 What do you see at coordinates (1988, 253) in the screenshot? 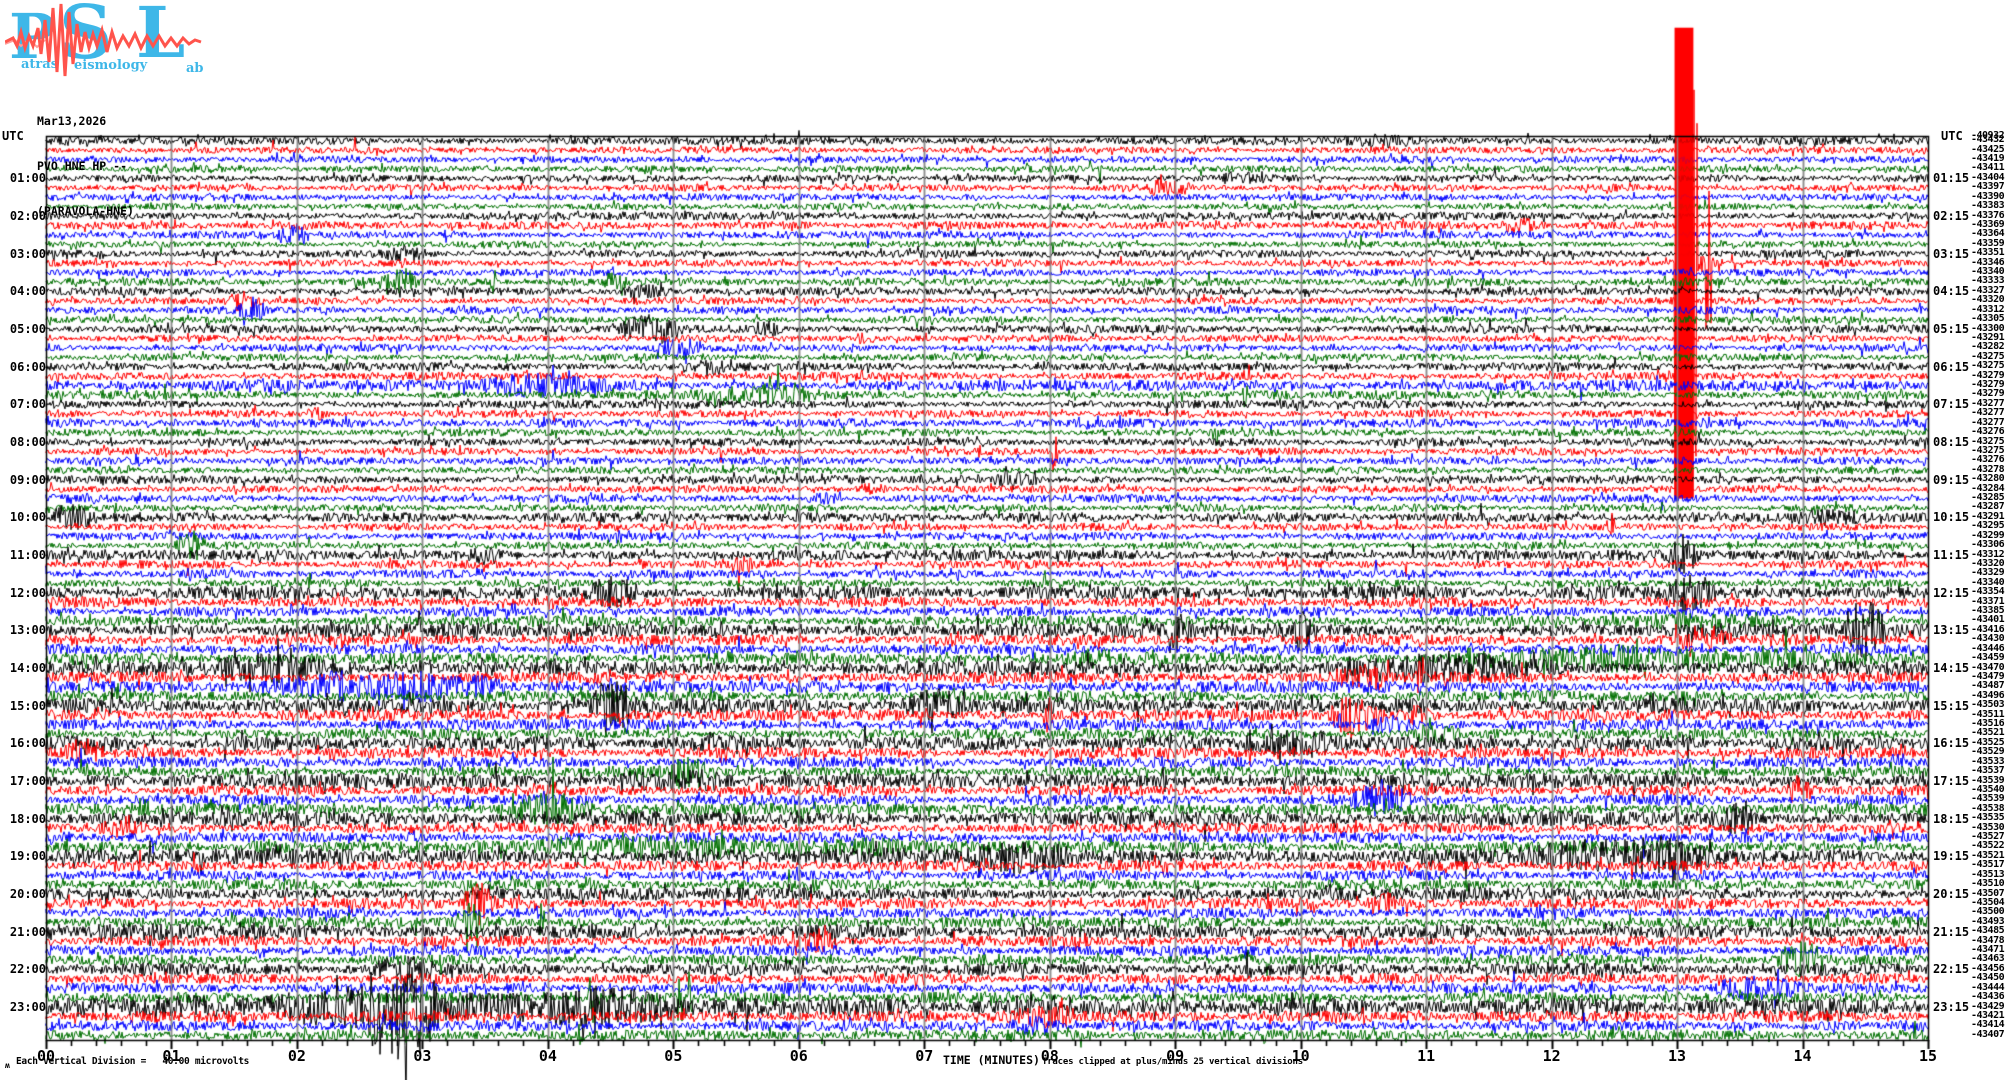
I see `right-value-label: -43351` at bounding box center [1988, 253].